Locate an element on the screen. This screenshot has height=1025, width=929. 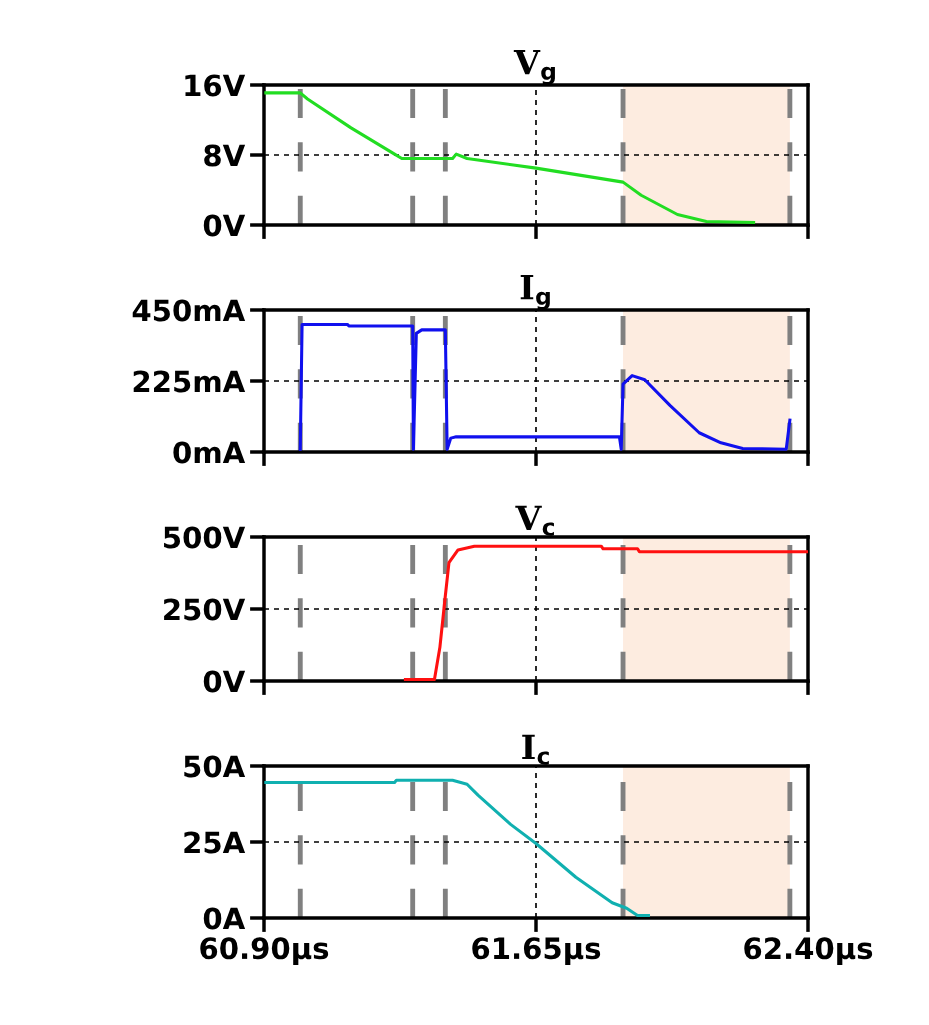
y-tick-label: 16V is located at coordinates (215, 85).